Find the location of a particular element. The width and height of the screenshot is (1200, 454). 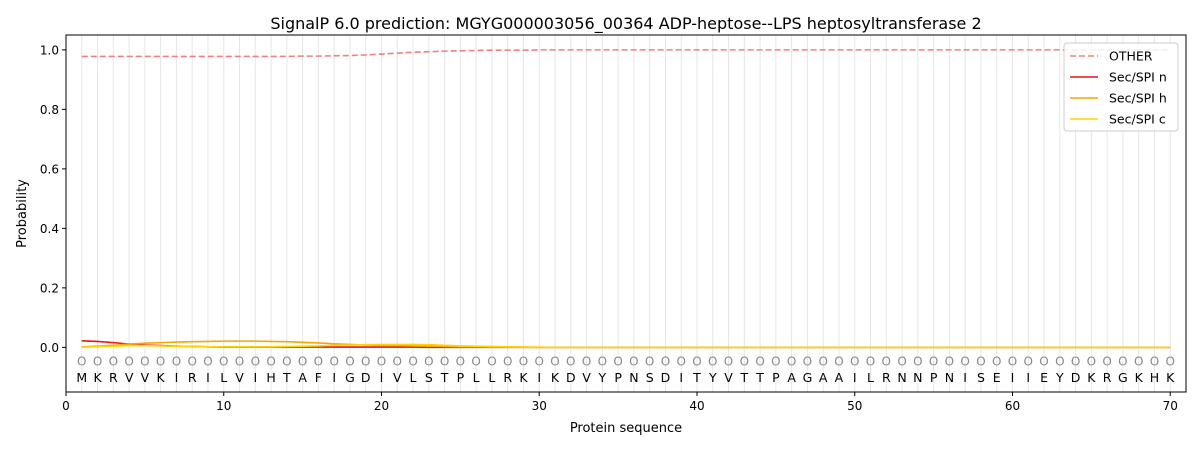

y-tick-label: 0.2 is located at coordinates (49, 288).